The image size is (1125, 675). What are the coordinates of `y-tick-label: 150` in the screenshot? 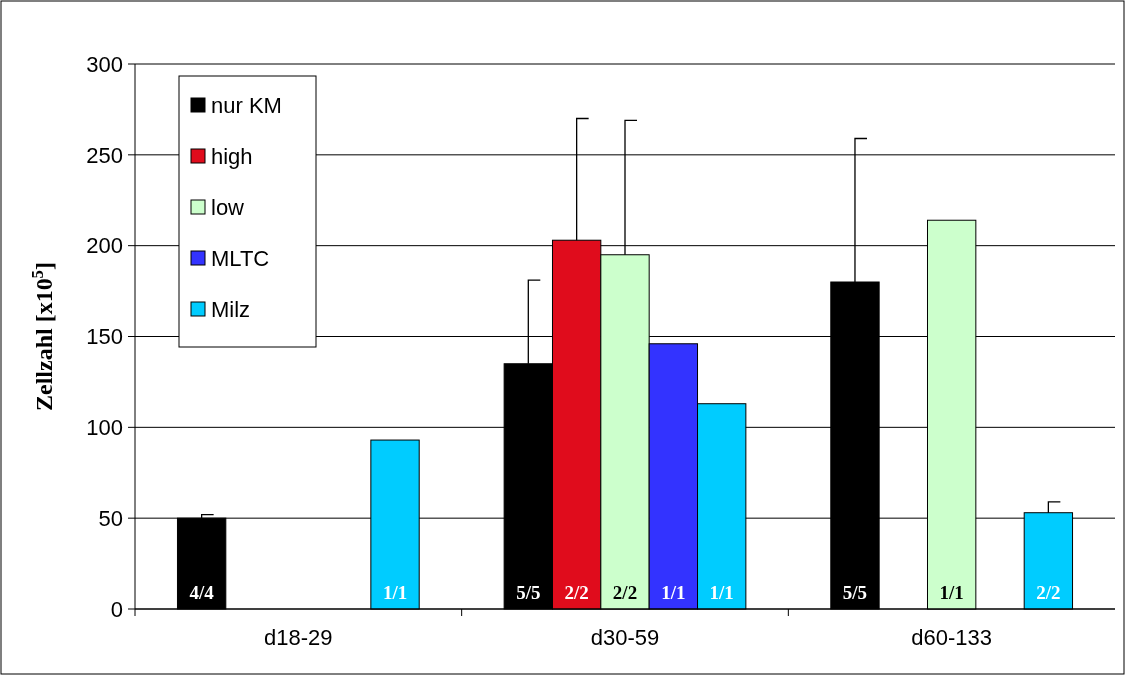 It's located at (104, 337).